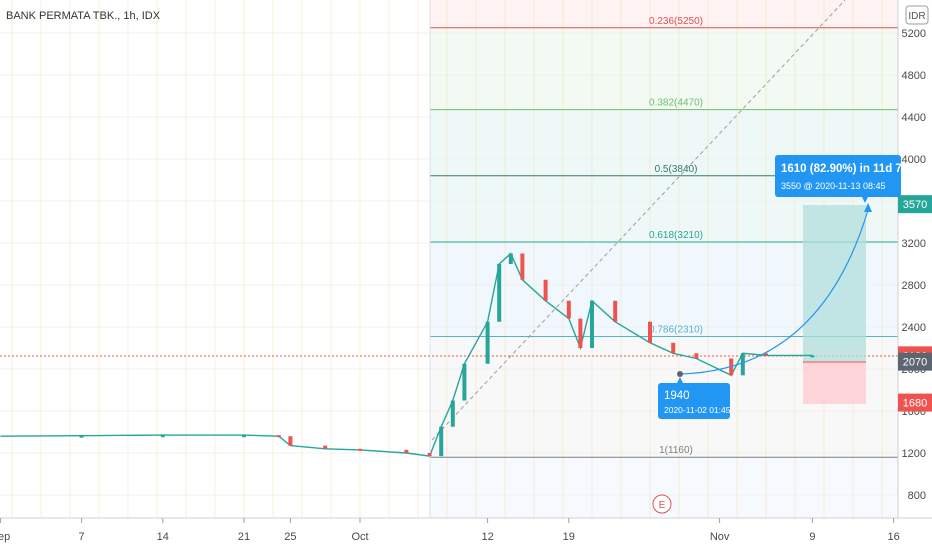  What do you see at coordinates (290, 537) in the screenshot?
I see `x-tick-label: 25` at bounding box center [290, 537].